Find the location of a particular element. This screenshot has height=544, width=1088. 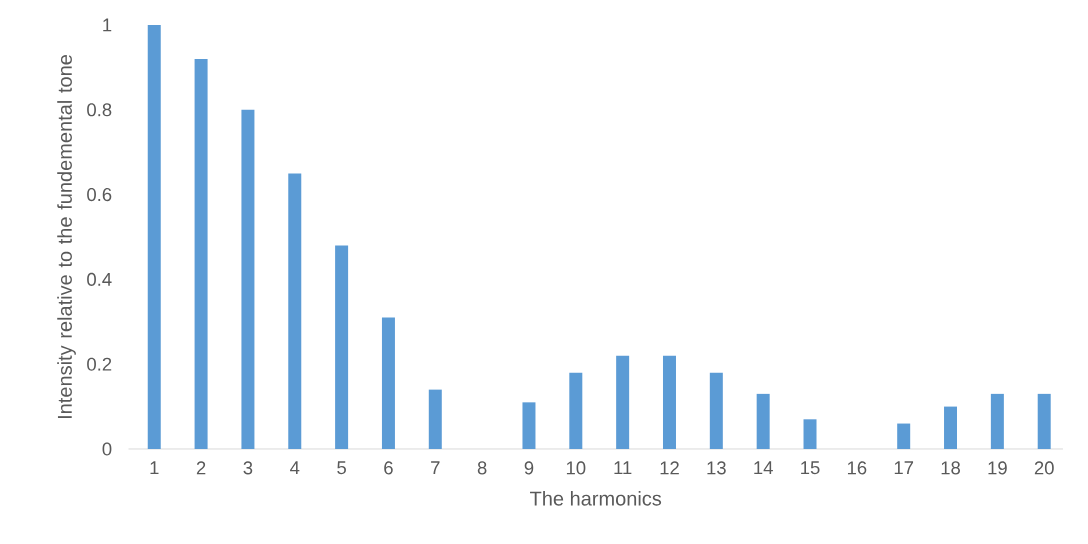

x-tick-label: 15 is located at coordinates (810, 468).